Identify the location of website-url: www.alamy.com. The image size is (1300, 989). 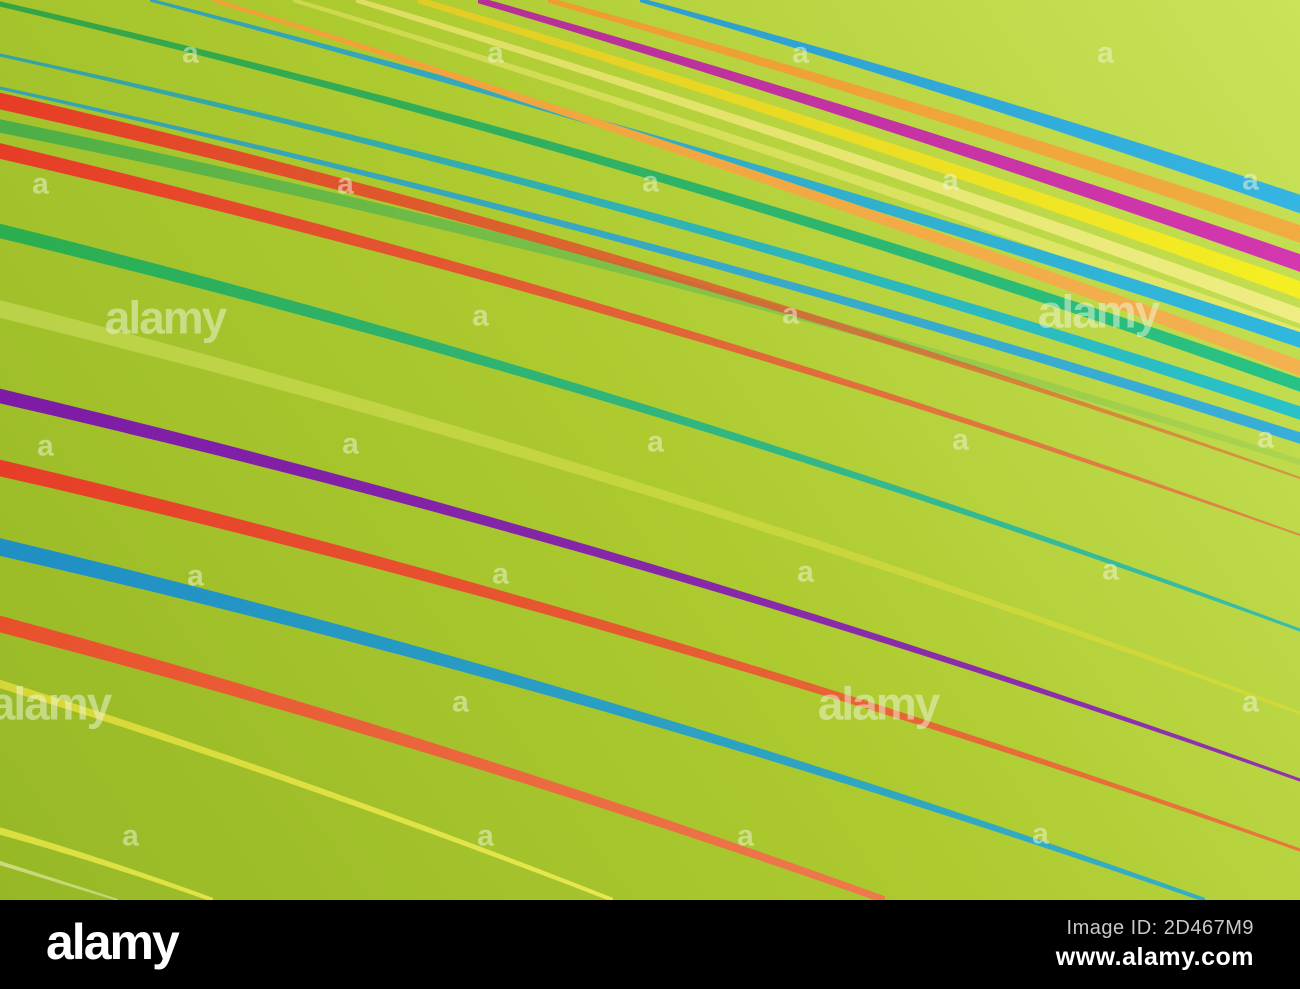
(1154, 957).